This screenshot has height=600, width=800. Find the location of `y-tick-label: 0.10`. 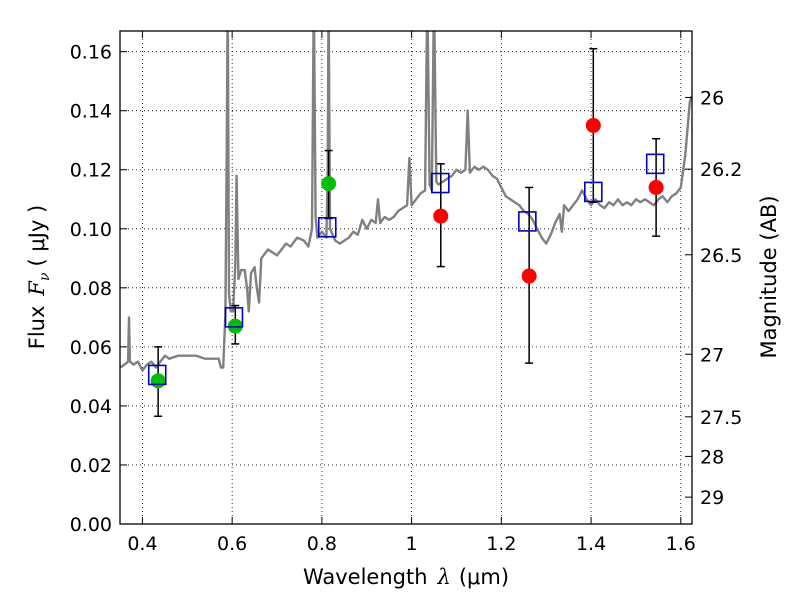

y-tick-label: 0.10 is located at coordinates (91, 230).